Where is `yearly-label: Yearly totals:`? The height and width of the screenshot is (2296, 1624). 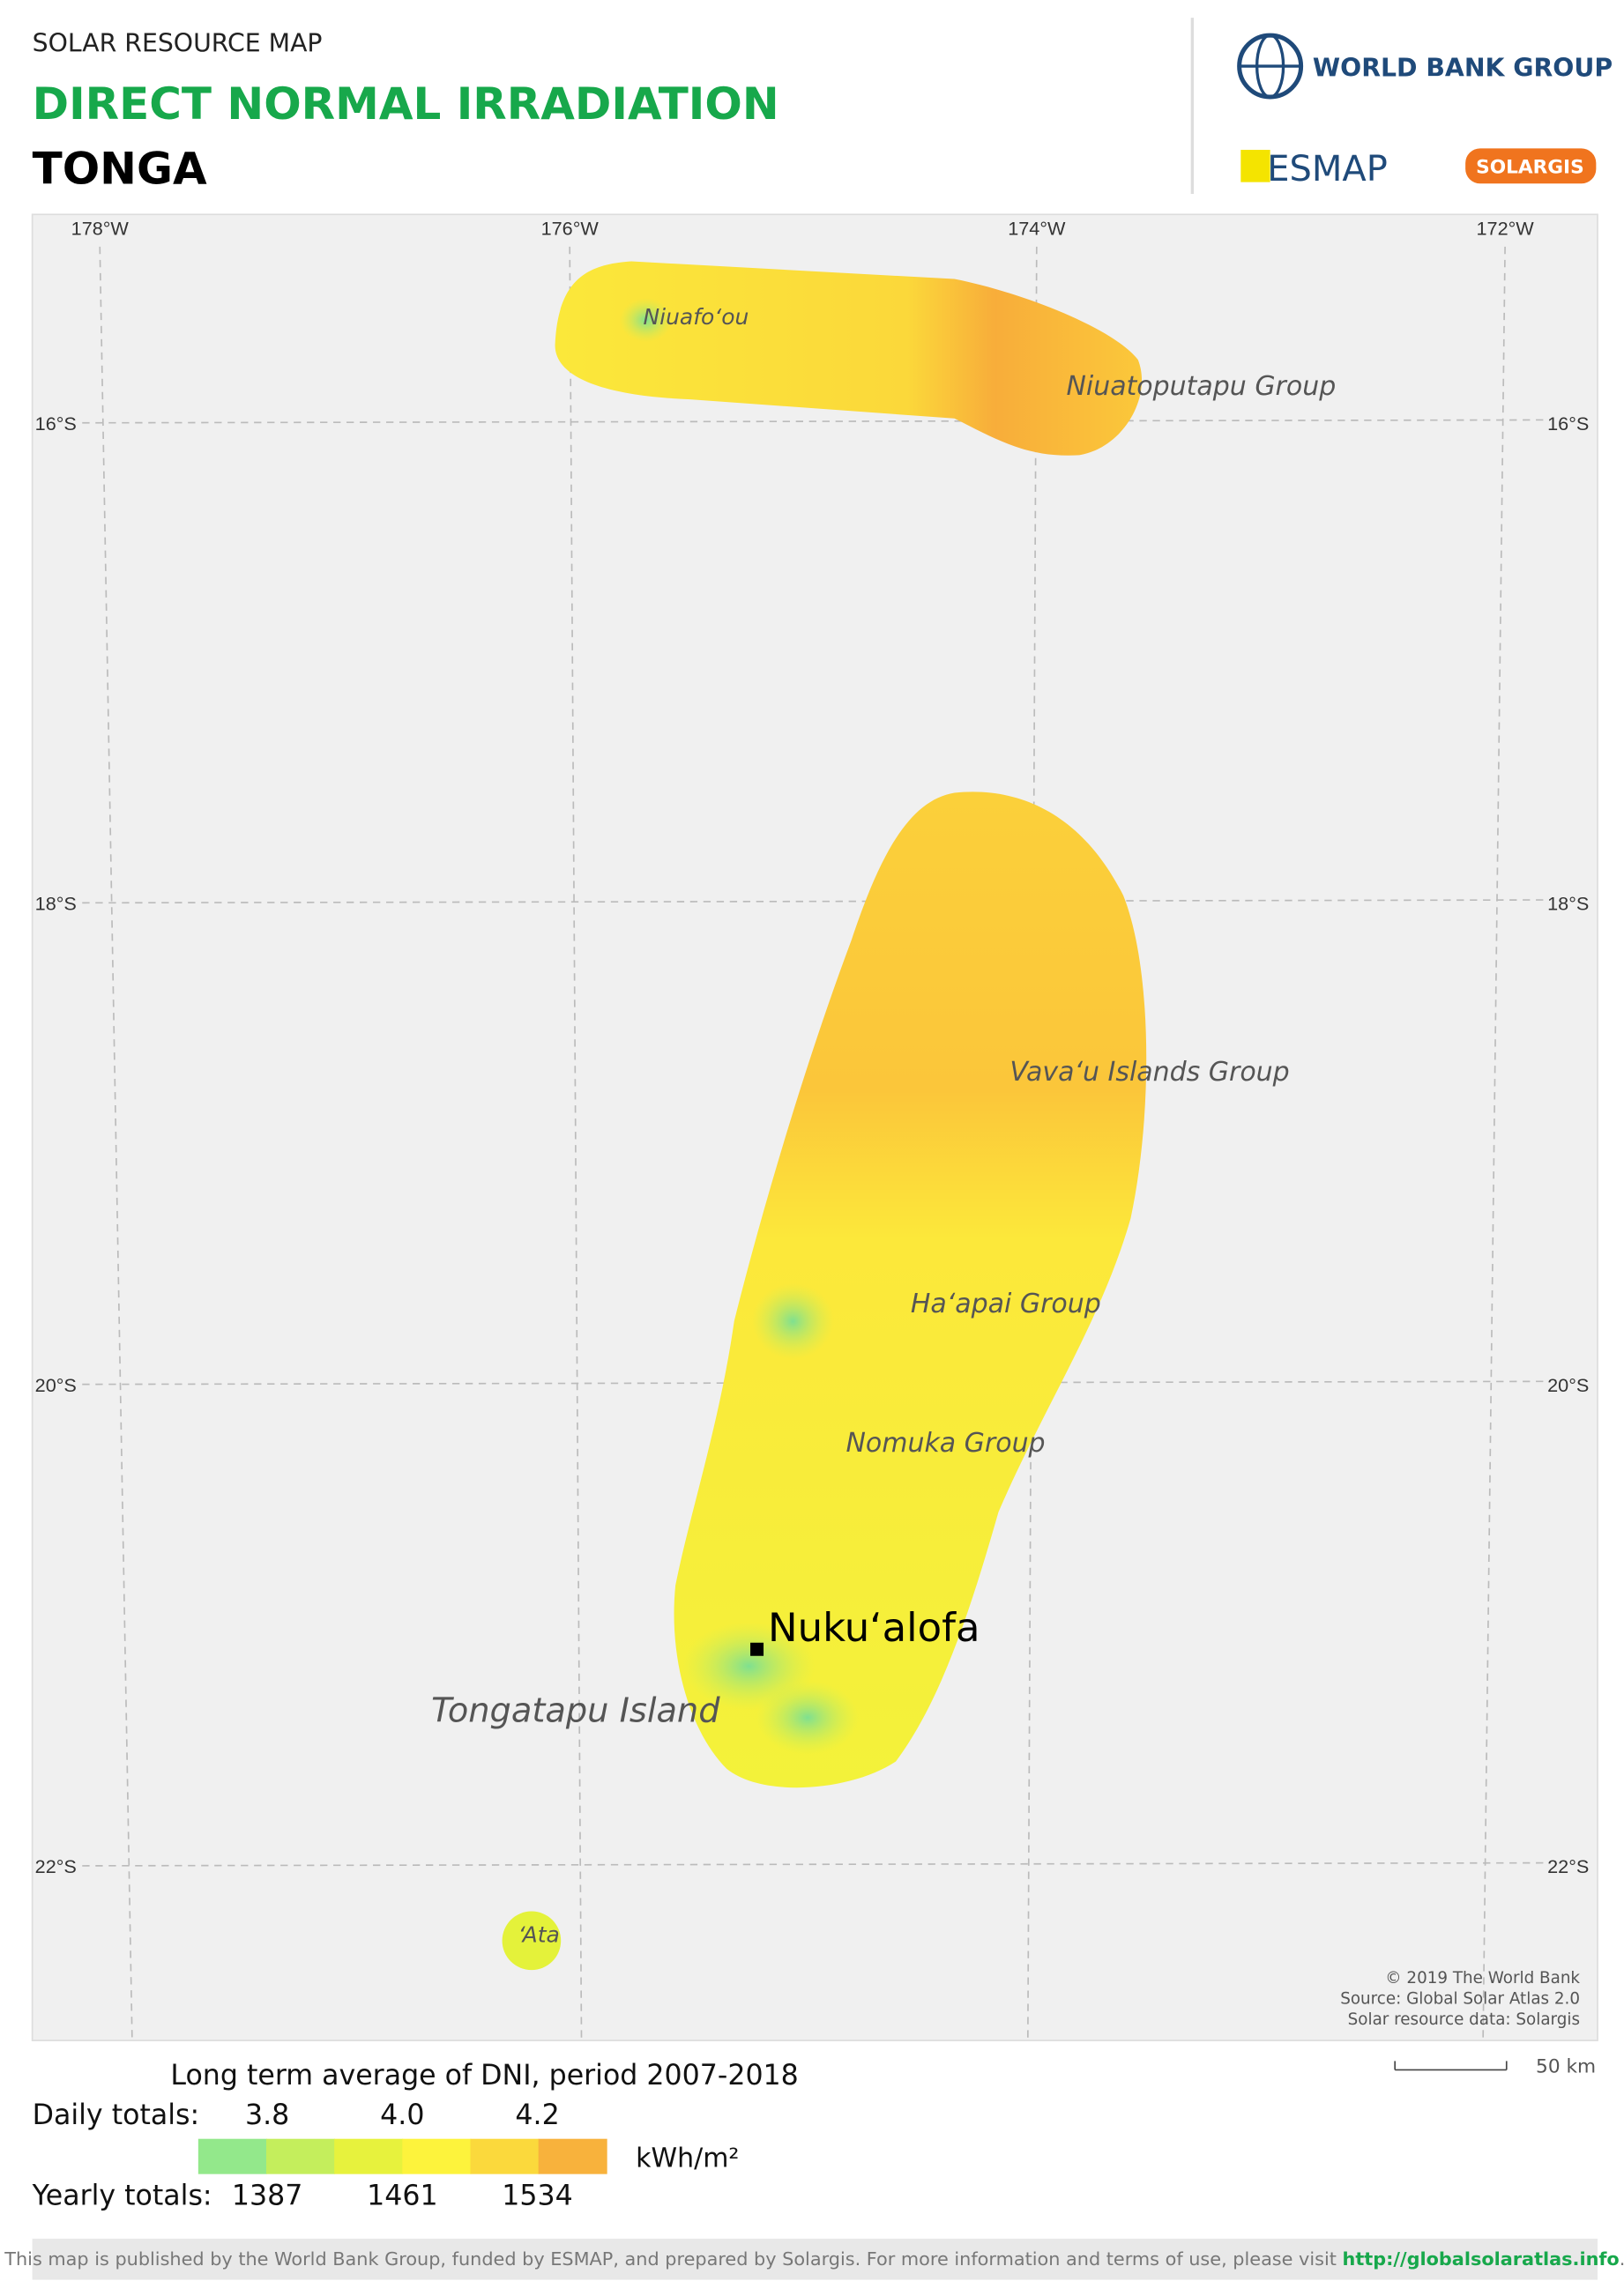 yearly-label: Yearly totals: is located at coordinates (122, 2196).